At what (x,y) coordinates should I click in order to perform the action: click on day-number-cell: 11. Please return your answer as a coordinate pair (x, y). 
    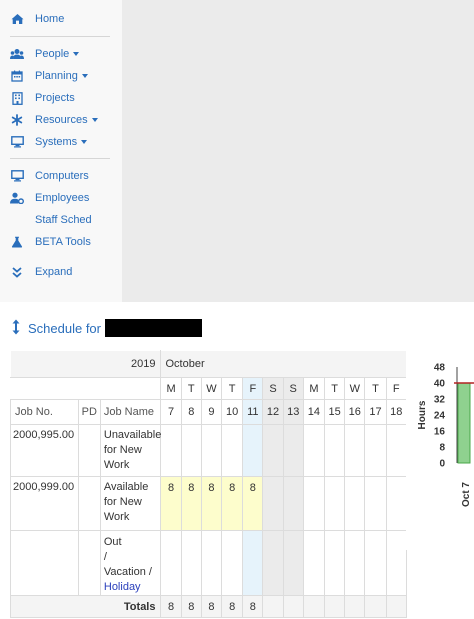
    Looking at the image, I should click on (253, 412).